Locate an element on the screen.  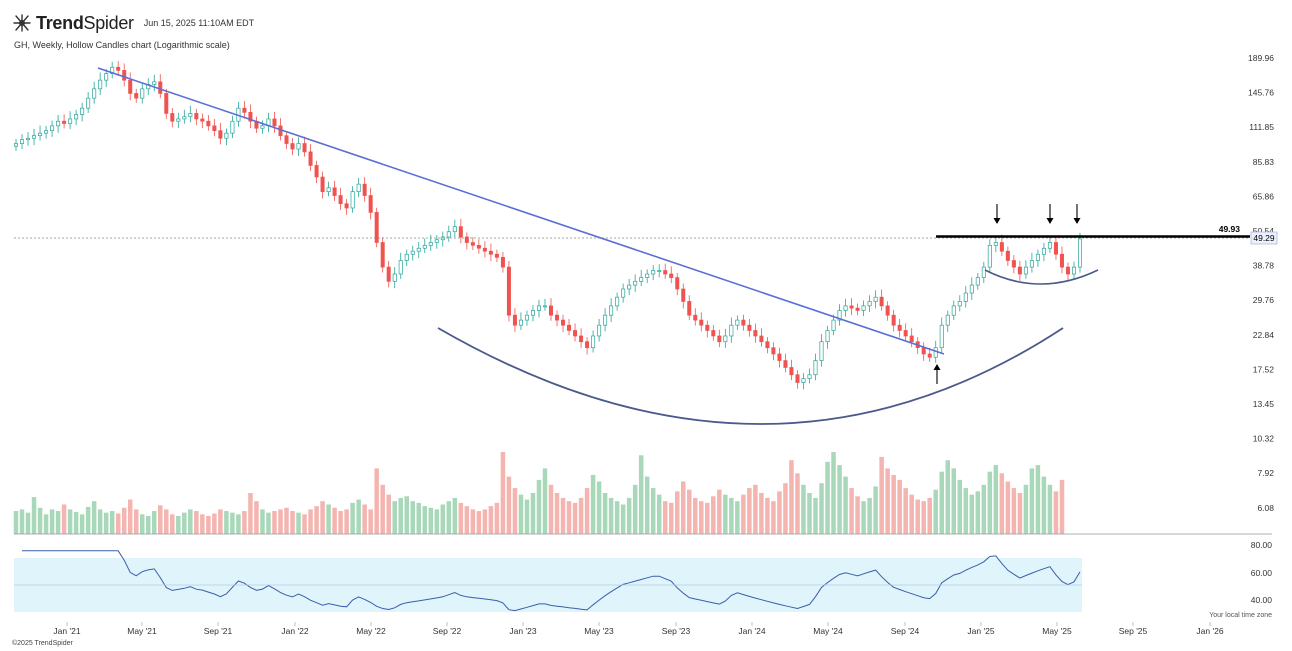
rsi-tick-label: 40.00 is located at coordinates (1262, 600).